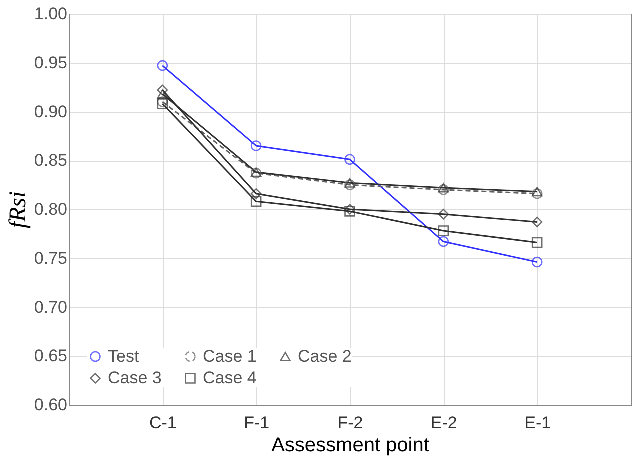 This screenshot has width=642, height=466. I want to click on y-tick-label: 0.70, so click(51, 307).